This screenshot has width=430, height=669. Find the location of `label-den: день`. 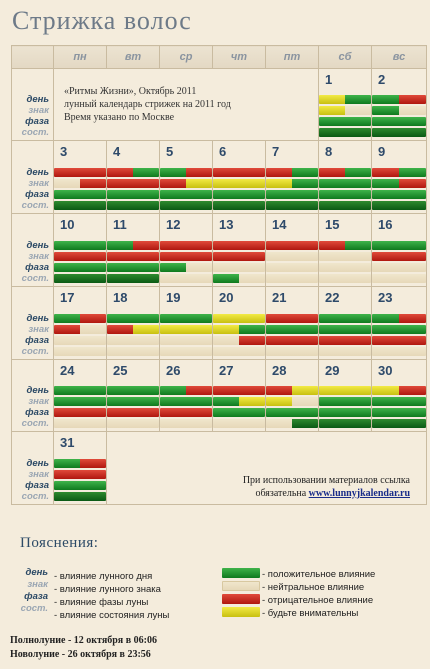

label-den: день is located at coordinates (37, 318).